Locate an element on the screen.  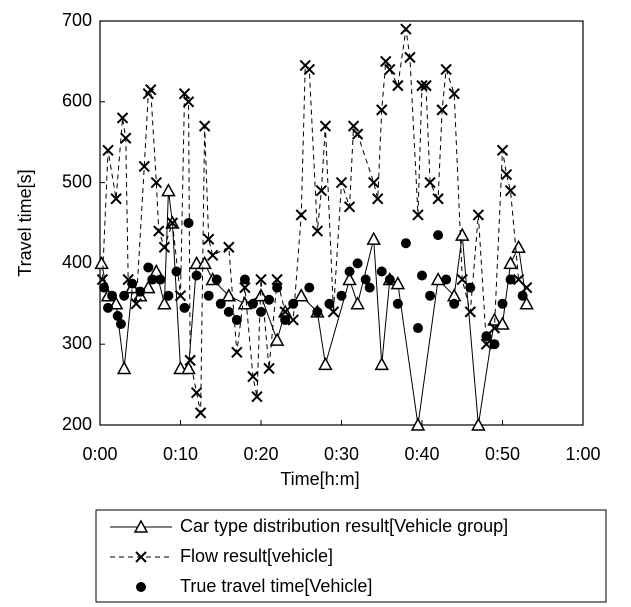
y-tick-label: 500 is located at coordinates (77, 181).